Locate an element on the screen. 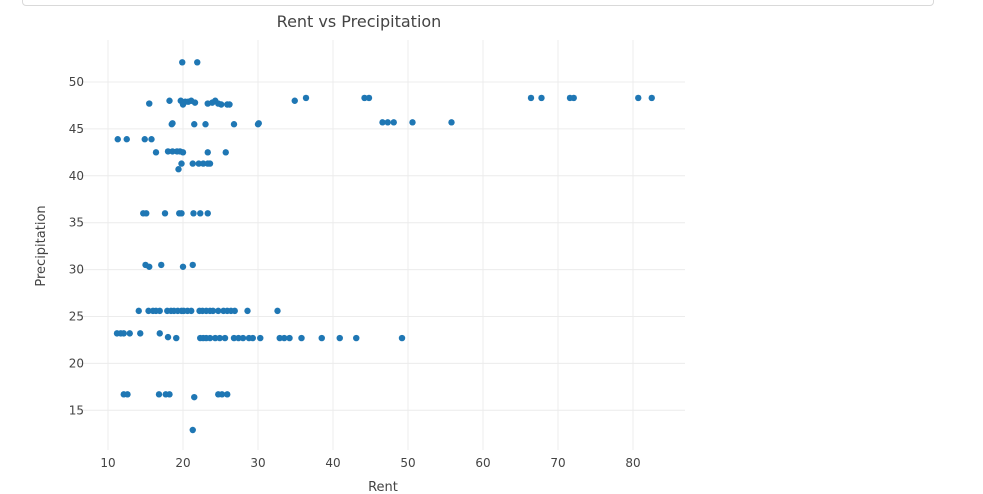 The height and width of the screenshot is (494, 983). top-toolbar-edge is located at coordinates (478, 3).